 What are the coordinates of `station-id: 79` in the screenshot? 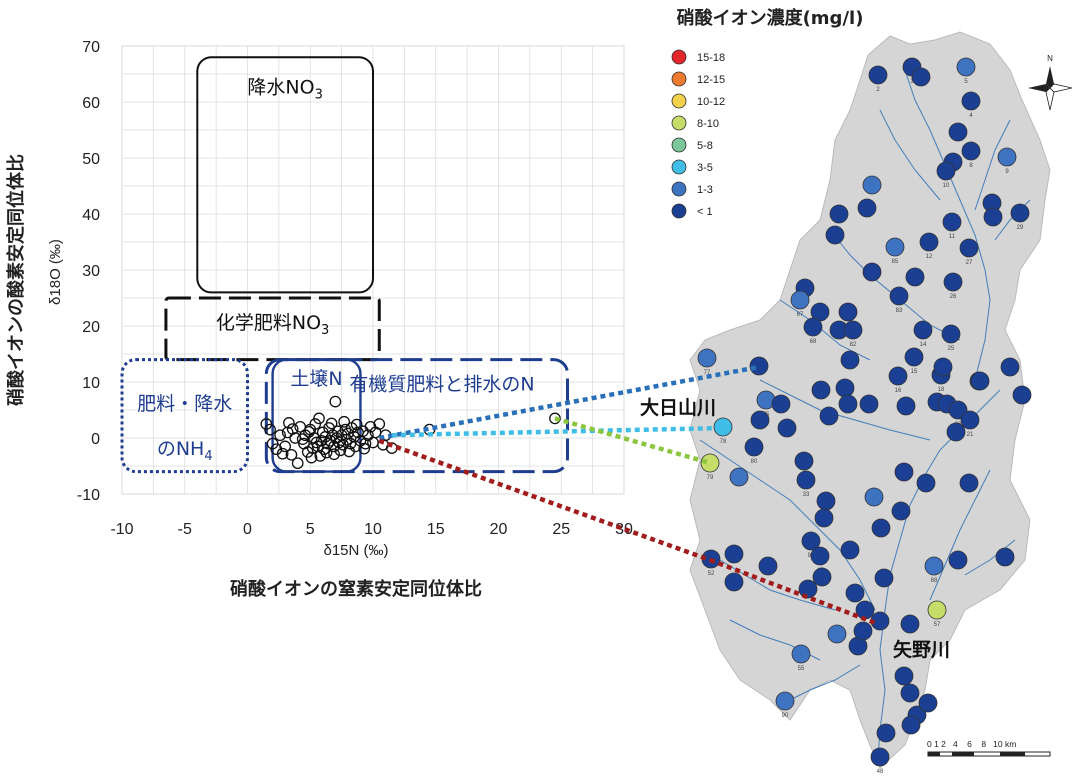 It's located at (710, 478).